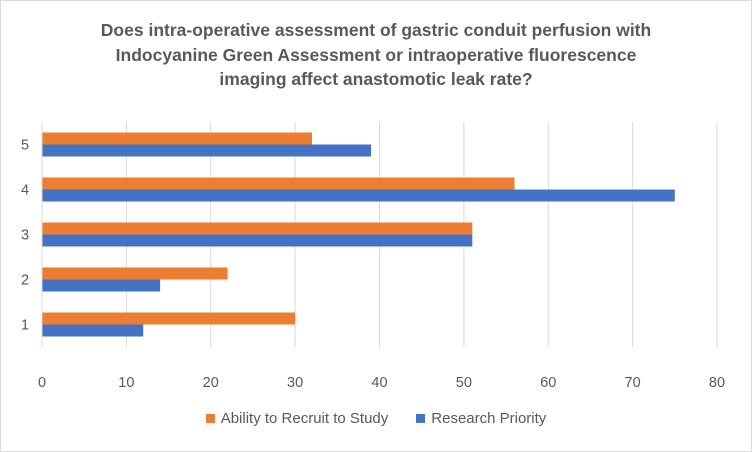  I want to click on legend-item-priority: Research Priority, so click(481, 418).